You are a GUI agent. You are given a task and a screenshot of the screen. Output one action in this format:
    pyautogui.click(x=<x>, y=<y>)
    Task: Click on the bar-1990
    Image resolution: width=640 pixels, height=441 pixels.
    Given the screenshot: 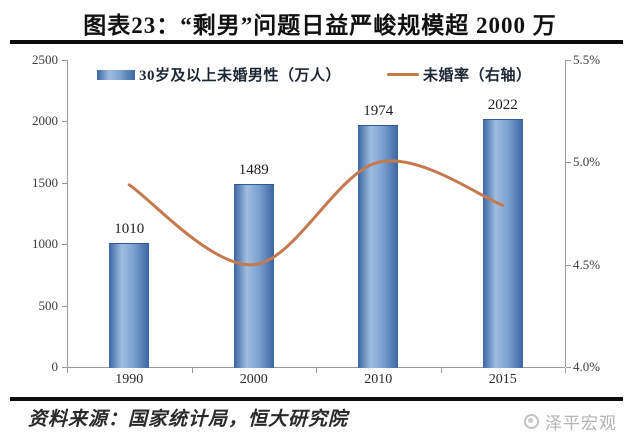 What is the action you would take?
    pyautogui.click(x=129, y=305)
    